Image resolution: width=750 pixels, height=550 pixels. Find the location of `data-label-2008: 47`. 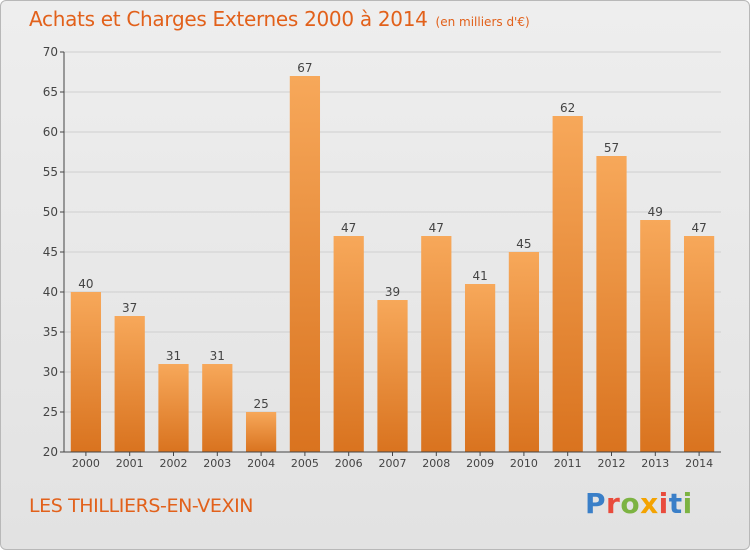

data-label-2008: 47 is located at coordinates (436, 228).